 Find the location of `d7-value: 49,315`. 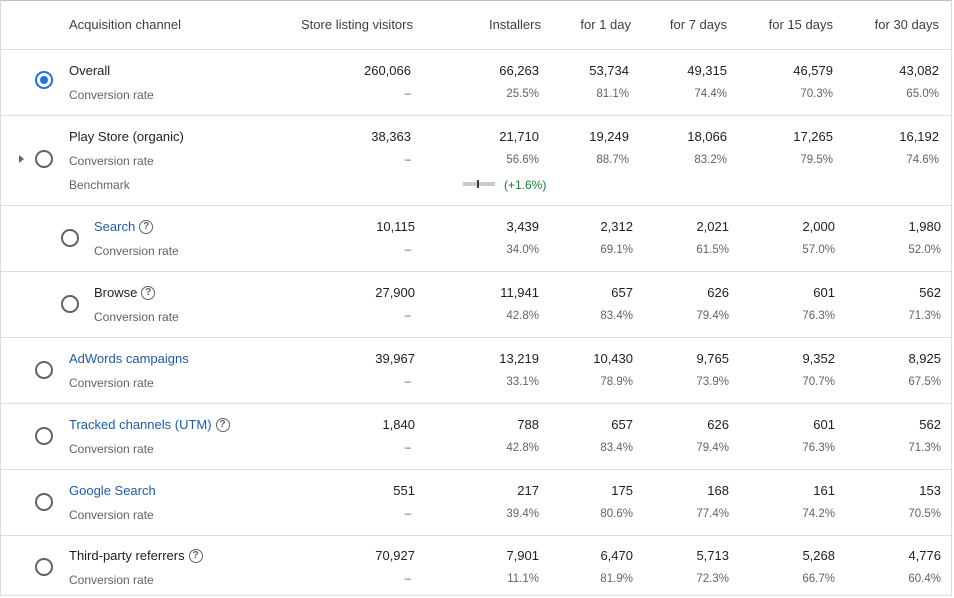

d7-value: 49,315 is located at coordinates (707, 70).